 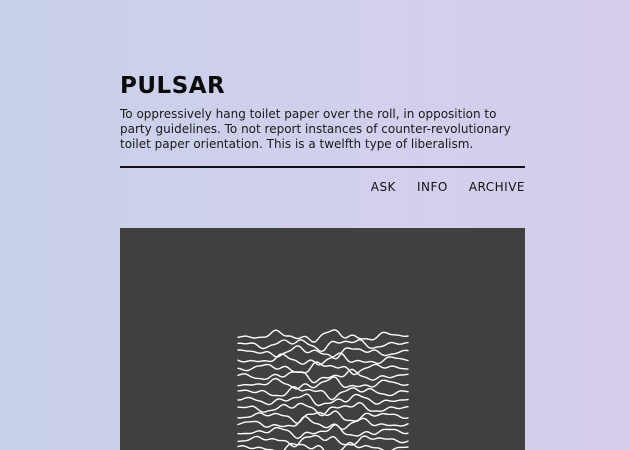 I want to click on blog-title: PULSAR, so click(x=173, y=86).